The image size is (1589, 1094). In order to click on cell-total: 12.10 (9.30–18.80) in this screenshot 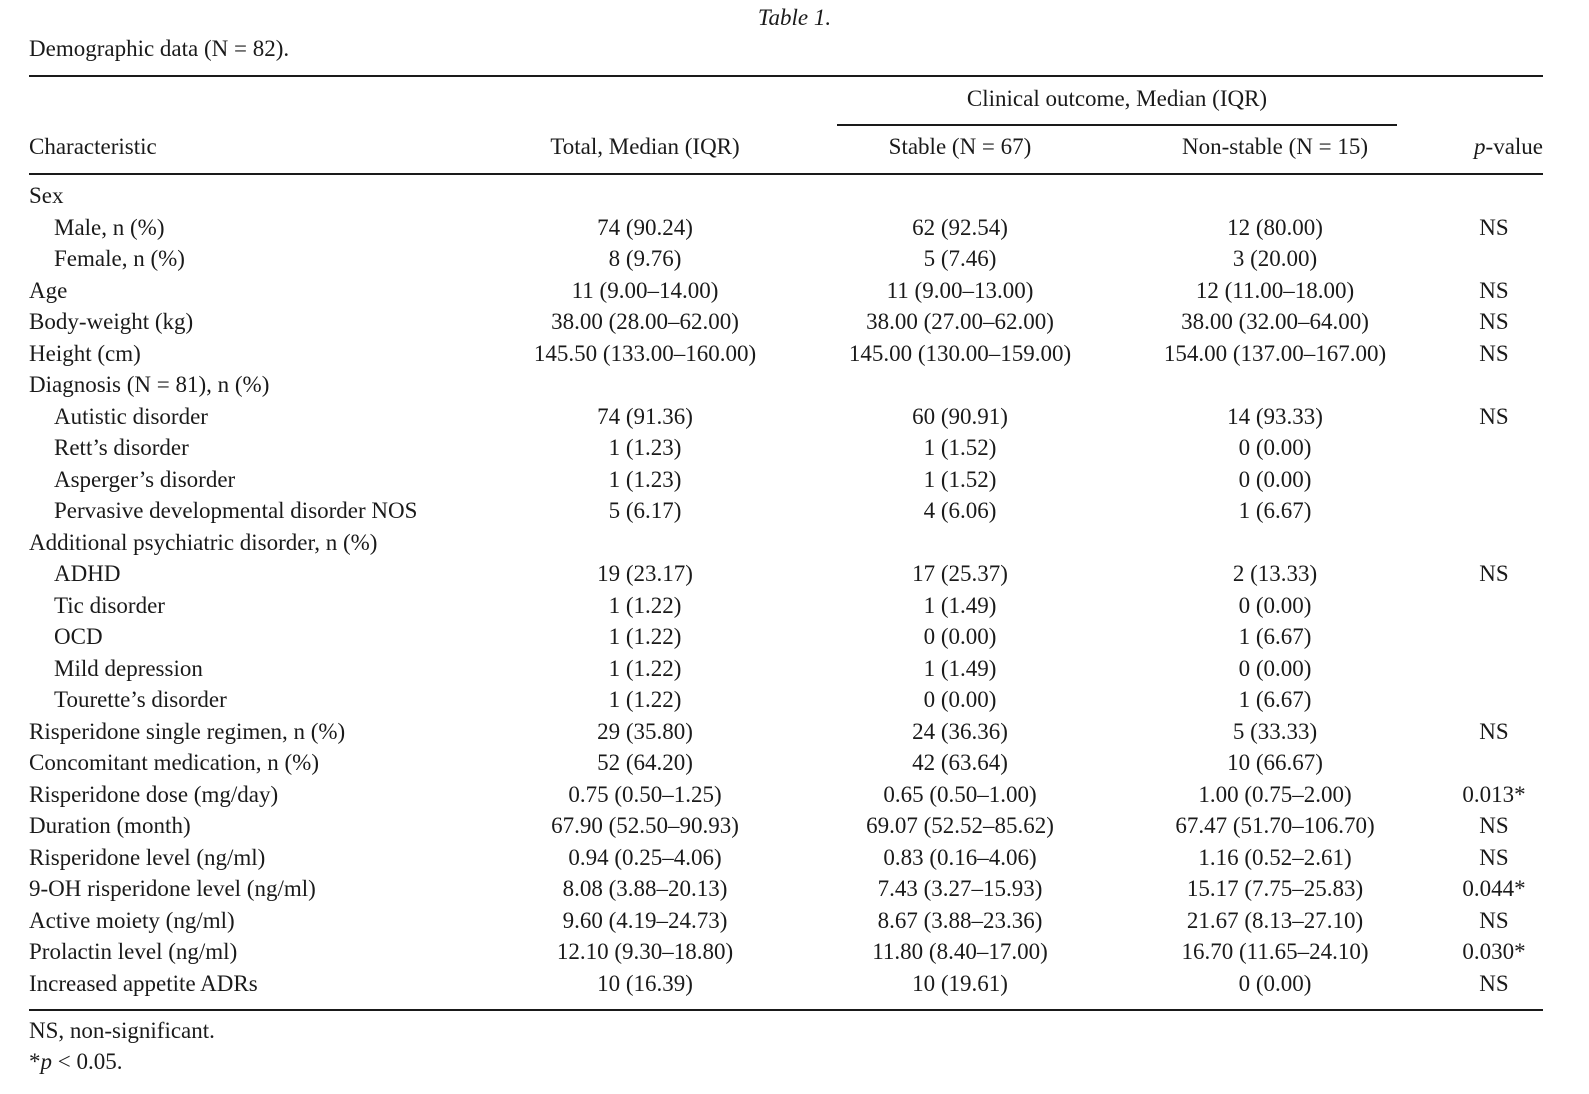, I will do `click(645, 951)`.